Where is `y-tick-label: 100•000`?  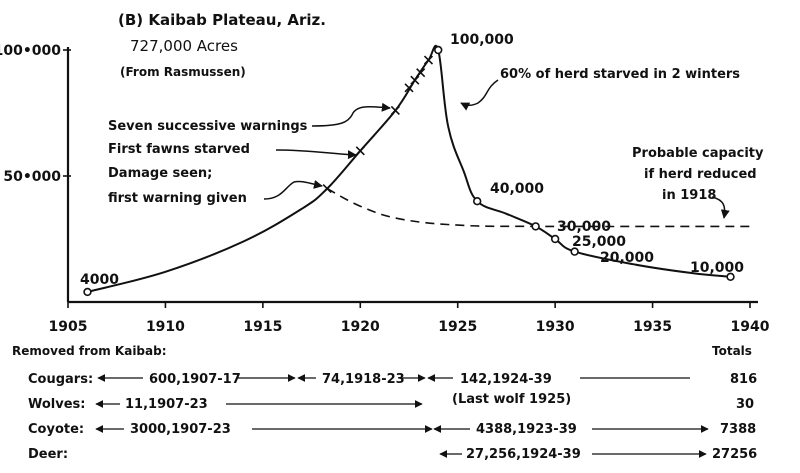 y-tick-label: 100•000 is located at coordinates (30, 51).